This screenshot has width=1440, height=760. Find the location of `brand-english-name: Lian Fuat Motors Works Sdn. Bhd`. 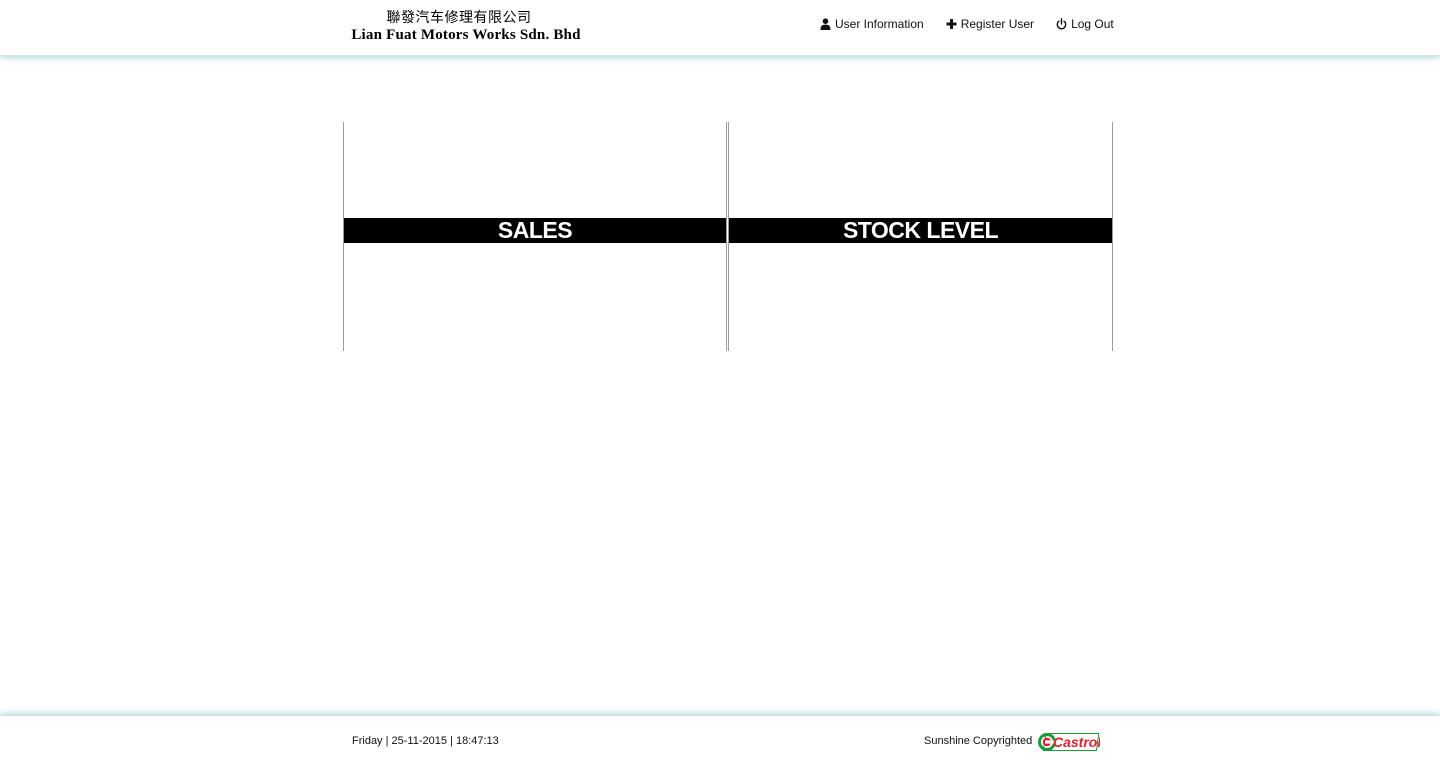

brand-english-name: Lian Fuat Motors Works Sdn. Bhd is located at coordinates (466, 35).